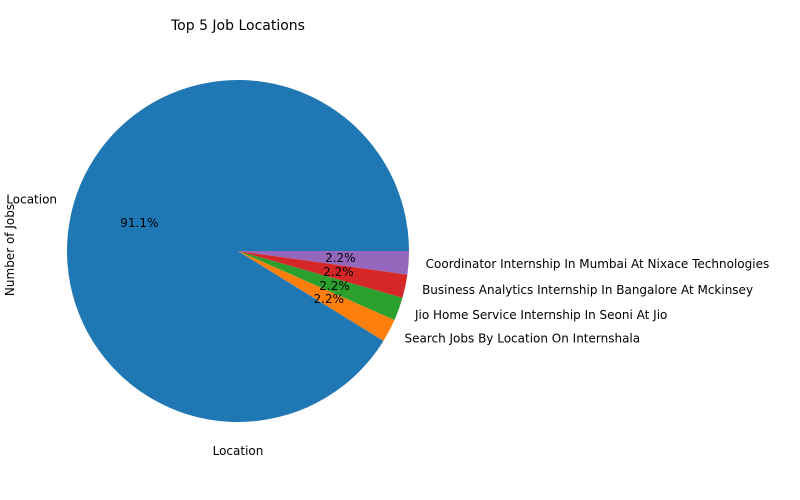  What do you see at coordinates (334, 286) in the screenshot?
I see `pie-percent-label-3: 2.2%` at bounding box center [334, 286].